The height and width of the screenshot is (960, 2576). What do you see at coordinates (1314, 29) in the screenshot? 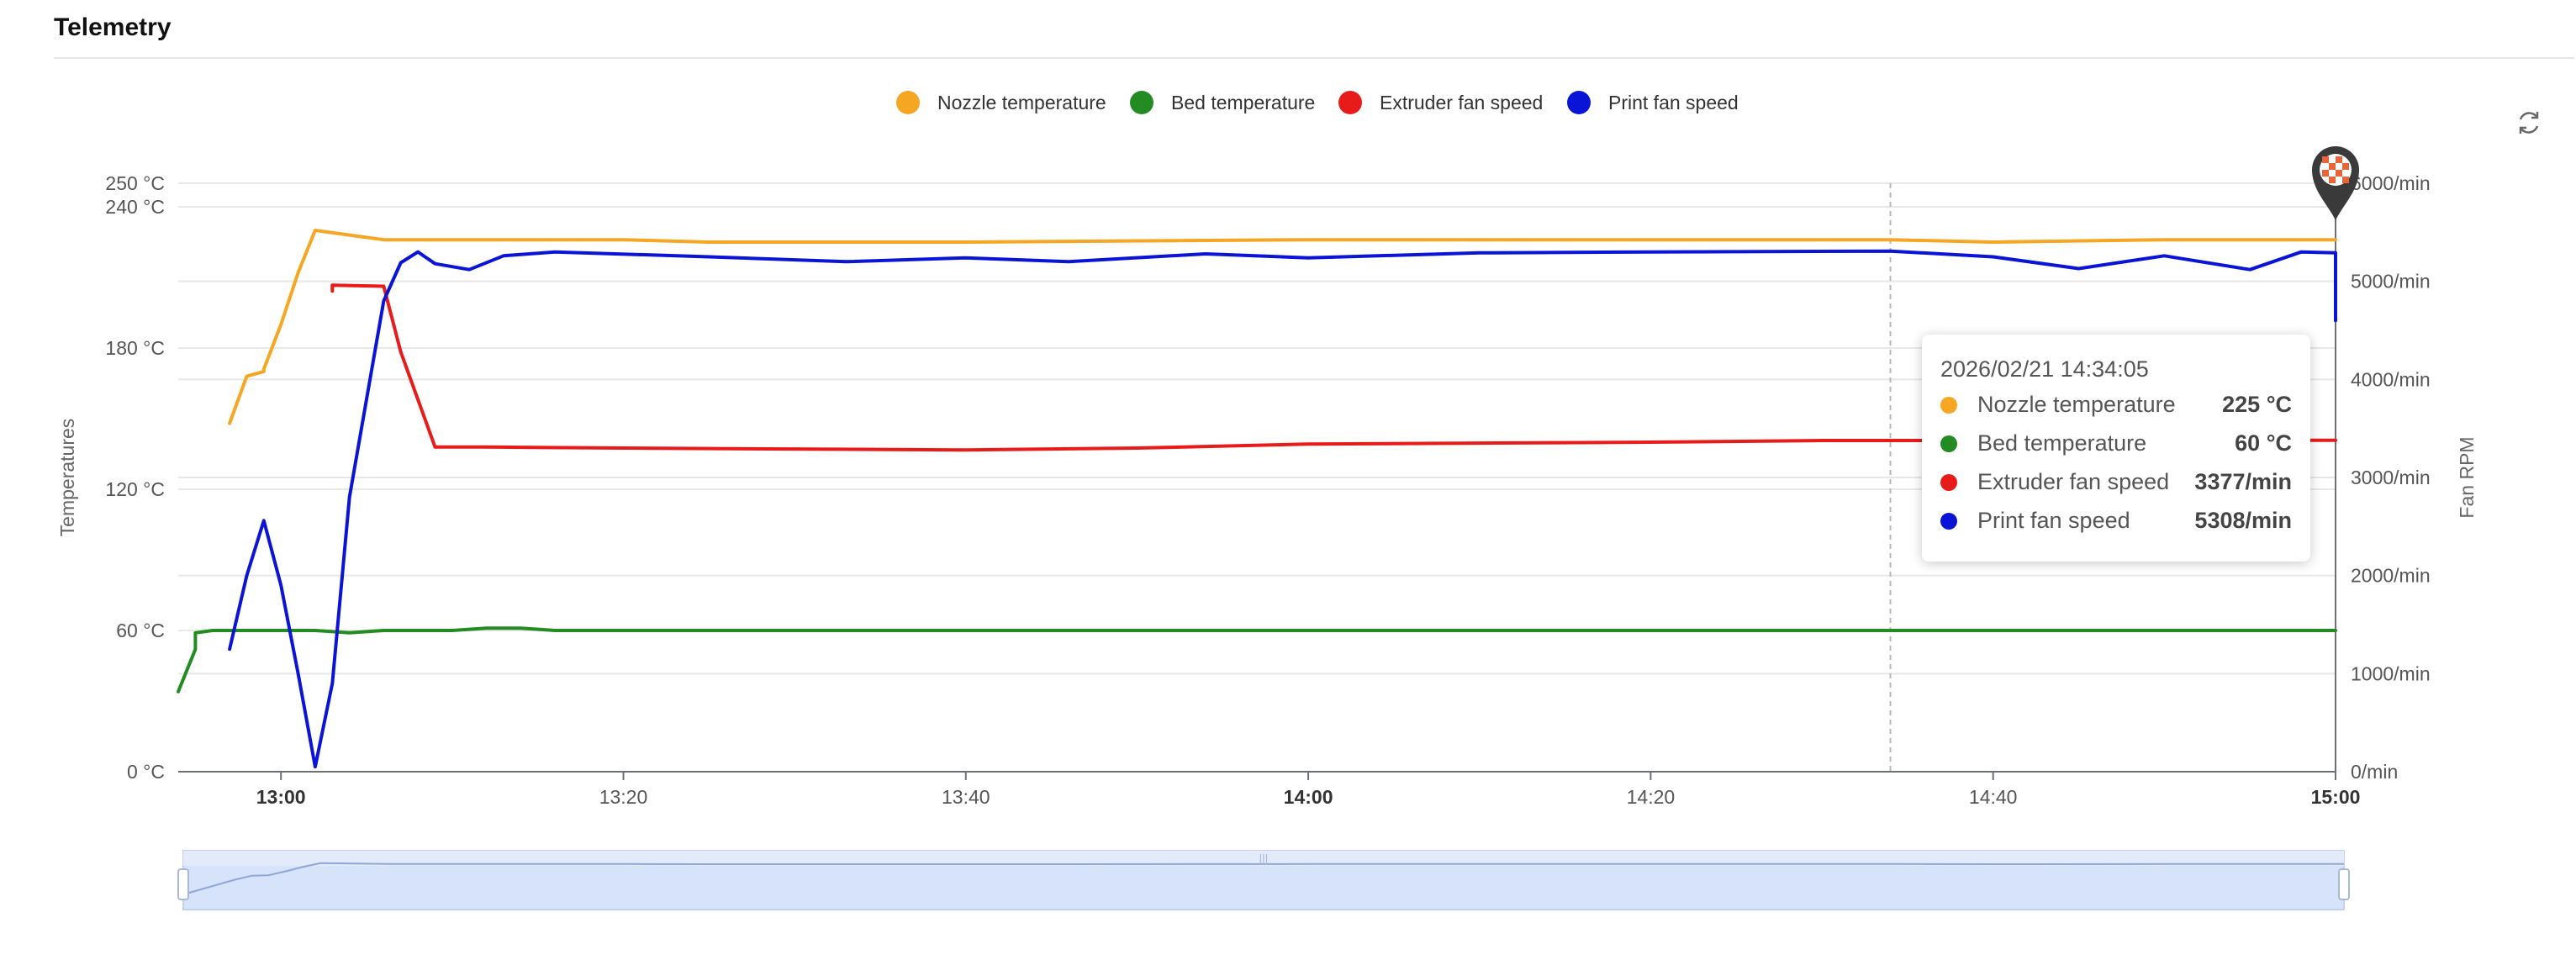
I see `header: Telemetry` at bounding box center [1314, 29].